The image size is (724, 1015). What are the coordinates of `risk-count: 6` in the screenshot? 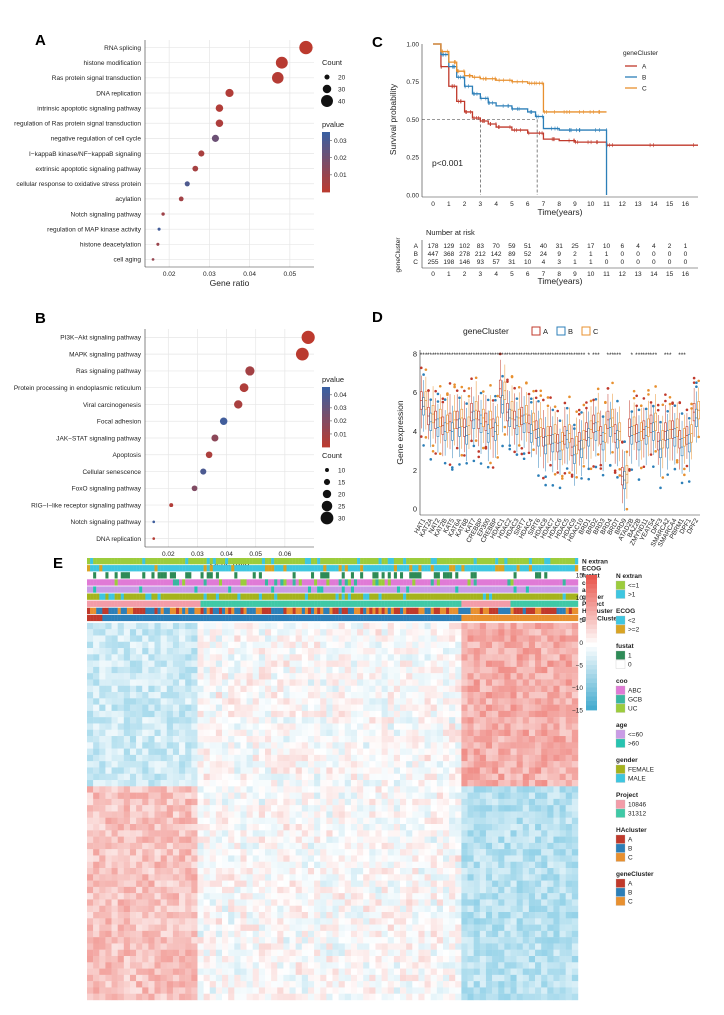 It's located at (622, 246).